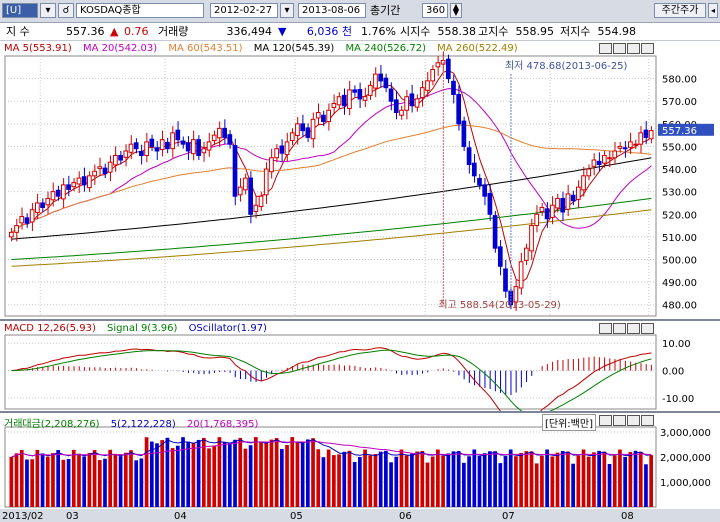  Describe the element at coordinates (678, 399) in the screenshot. I see `macd-tick-label: -10.00` at that location.